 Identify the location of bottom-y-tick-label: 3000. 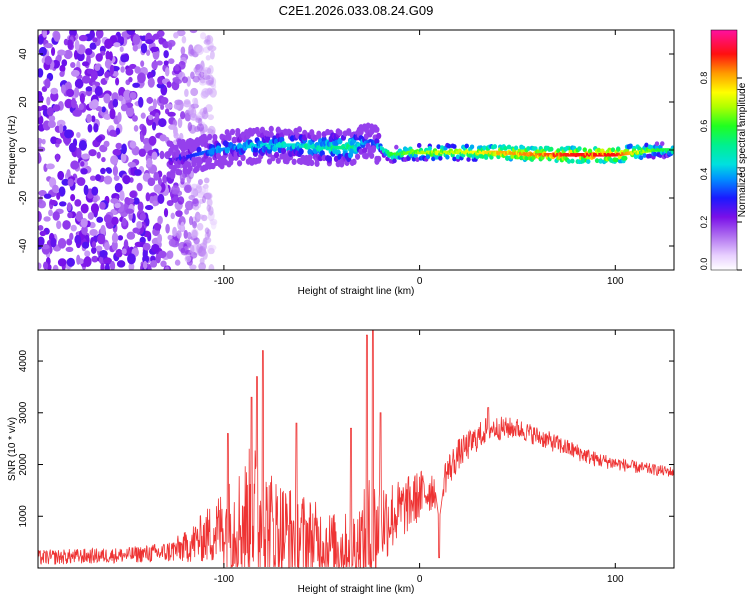
(23, 412).